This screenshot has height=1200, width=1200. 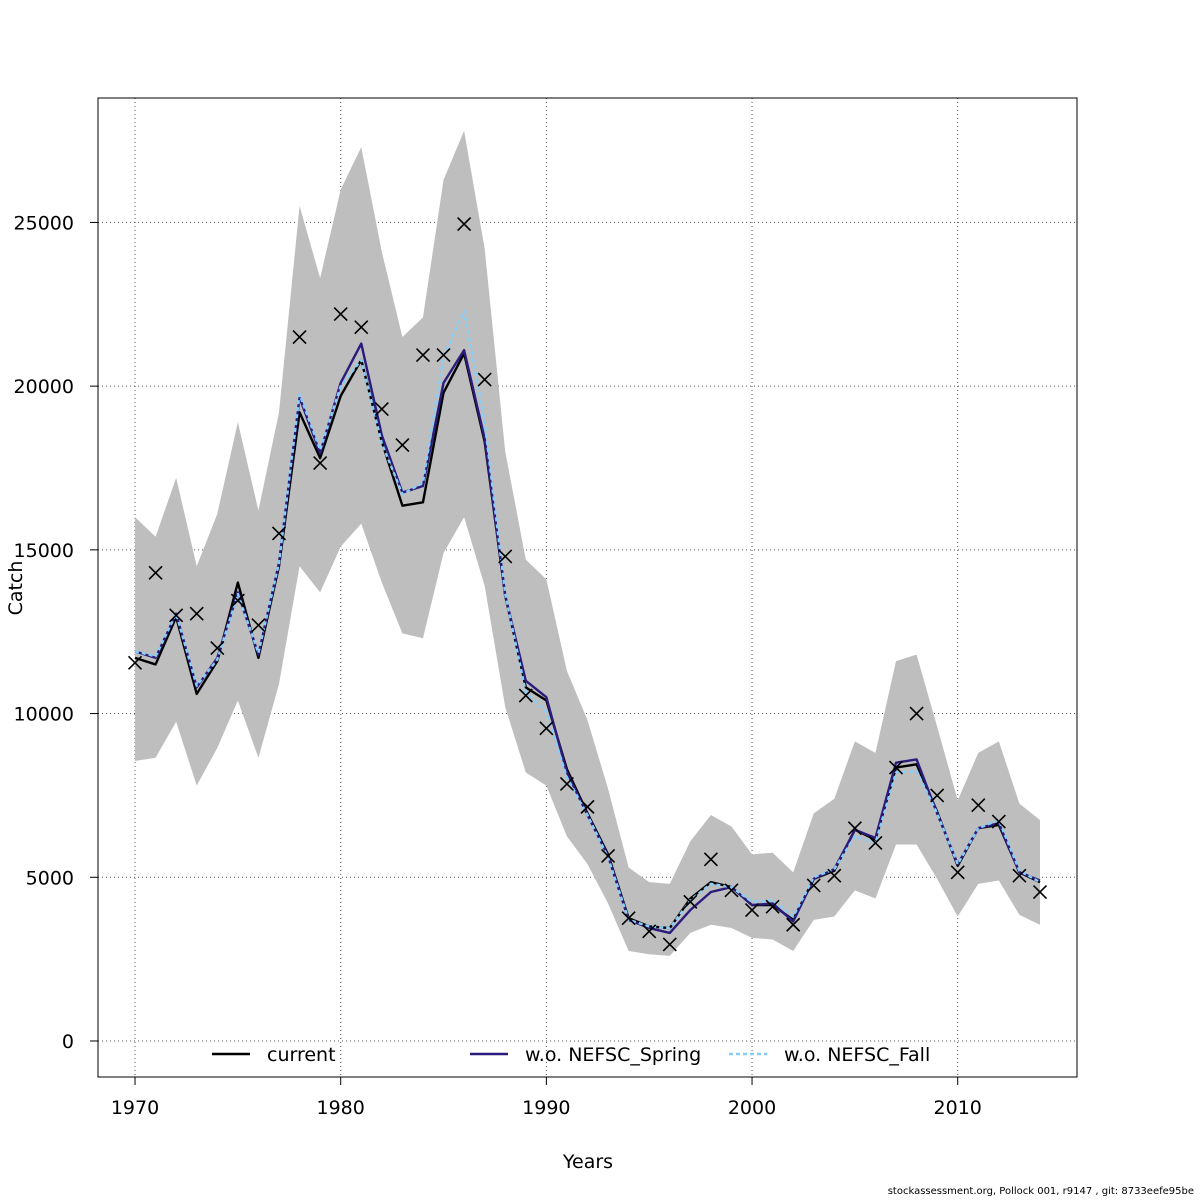 I want to click on x-tick-label: 2000, so click(x=752, y=1108).